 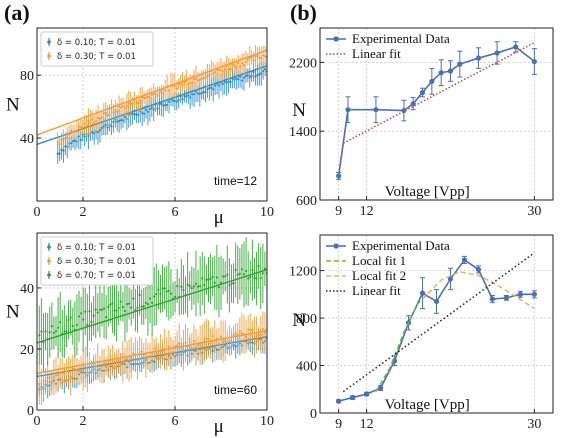 I want to click on y-tick-label: 1200, so click(x=303, y=272).